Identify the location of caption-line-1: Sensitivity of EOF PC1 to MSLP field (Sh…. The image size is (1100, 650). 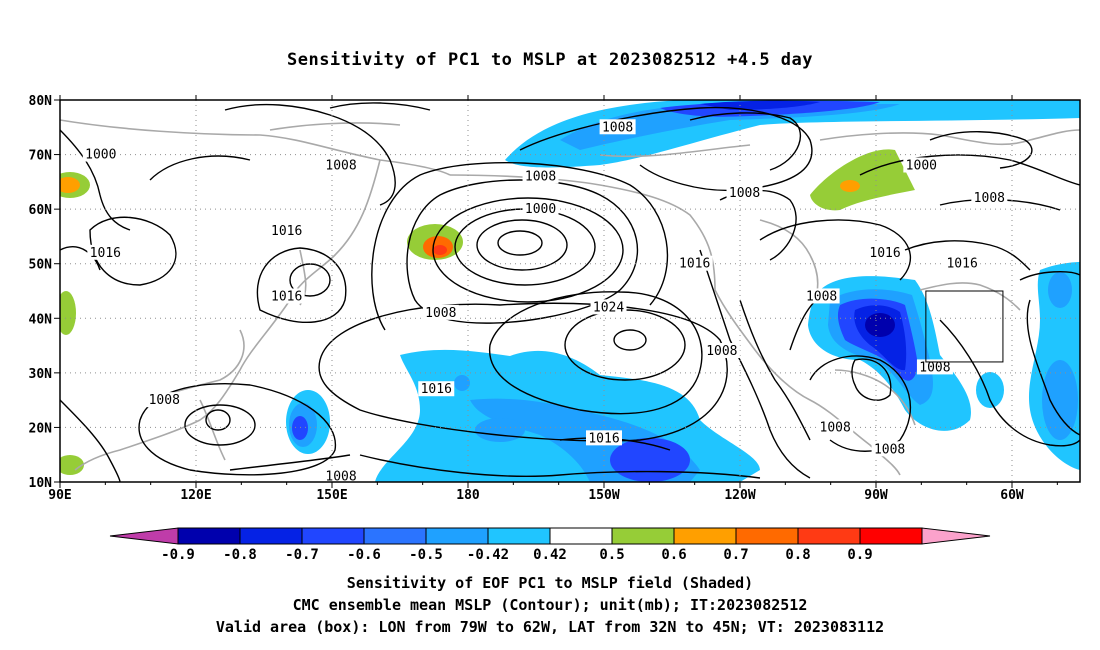
(550, 583).